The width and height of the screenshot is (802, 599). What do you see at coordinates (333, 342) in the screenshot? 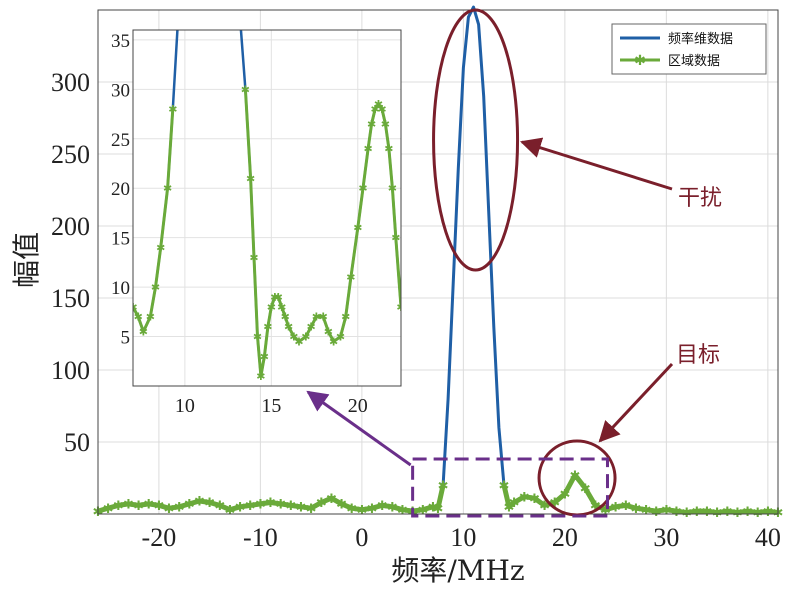
I see `inset-region-data-marker-28: ✱` at bounding box center [333, 342].